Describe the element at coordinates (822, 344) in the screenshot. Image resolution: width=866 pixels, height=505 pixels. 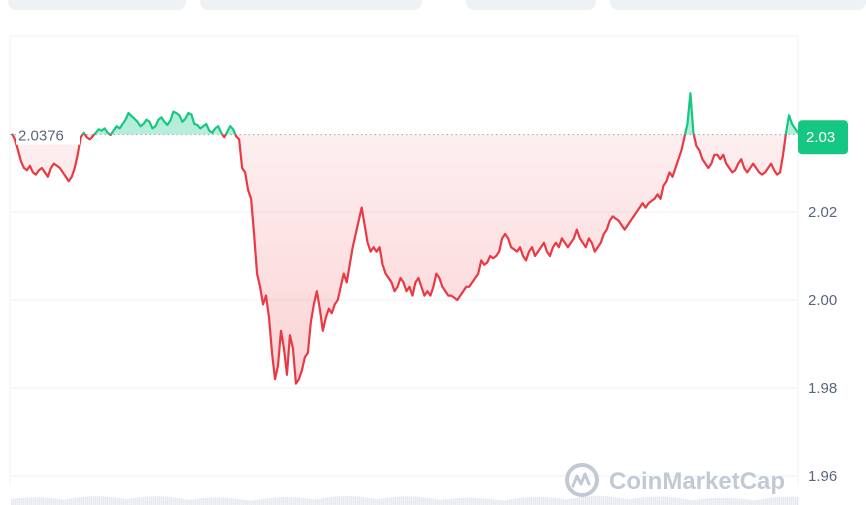
I see `y-axis: 2.02 2.00 1.98 1.96` at that location.